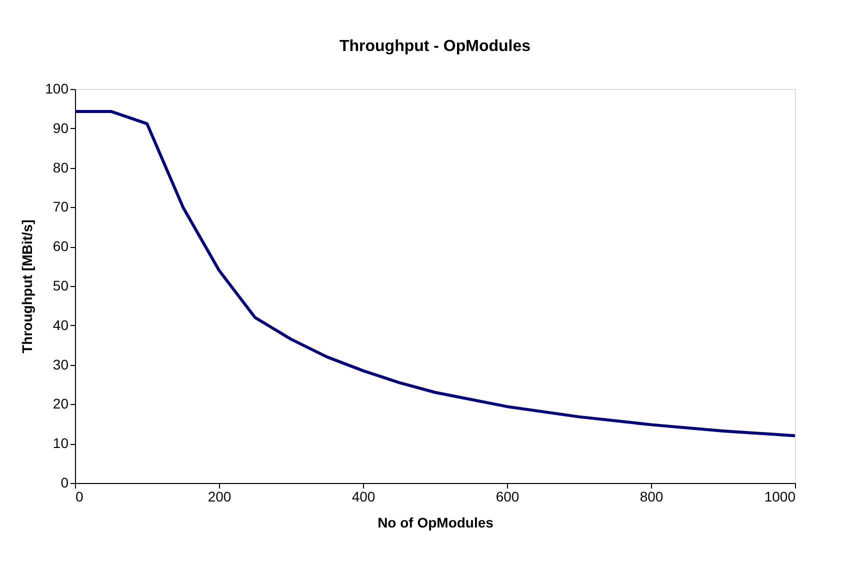 The image size is (852, 584). I want to click on x-tick-label: 0, so click(80, 496).